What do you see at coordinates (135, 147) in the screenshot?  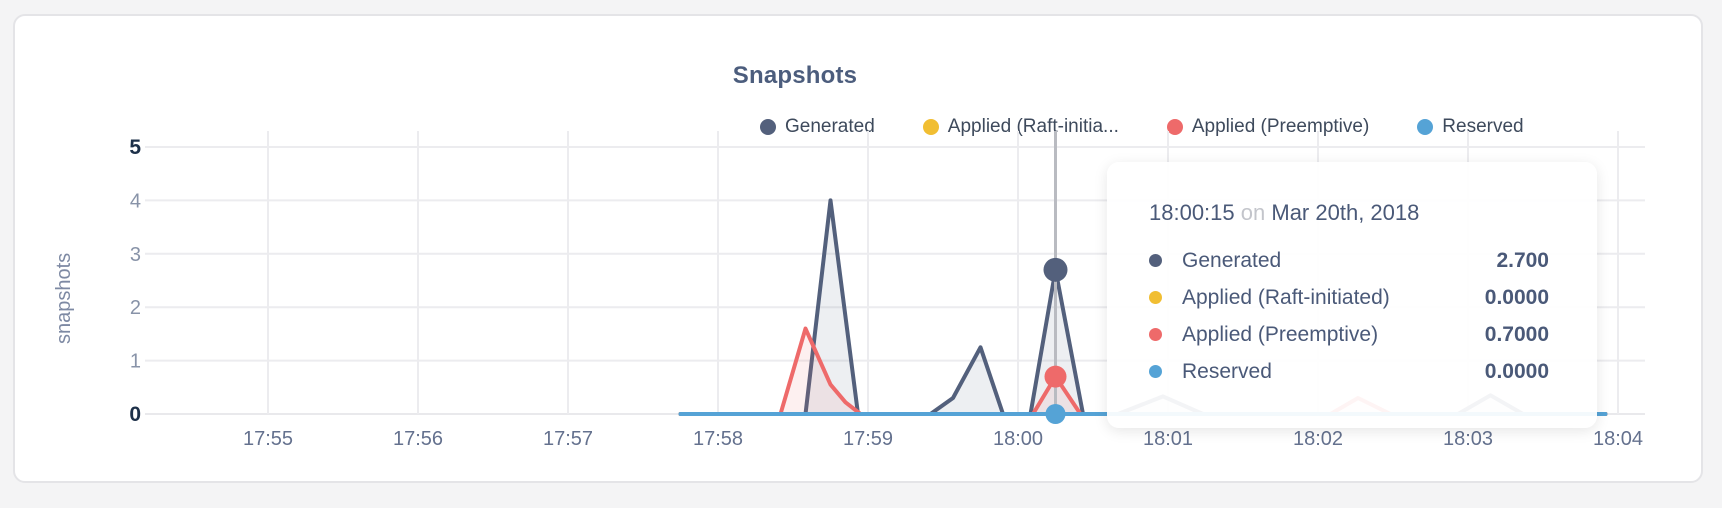 I see `y-tick-label: 5` at bounding box center [135, 147].